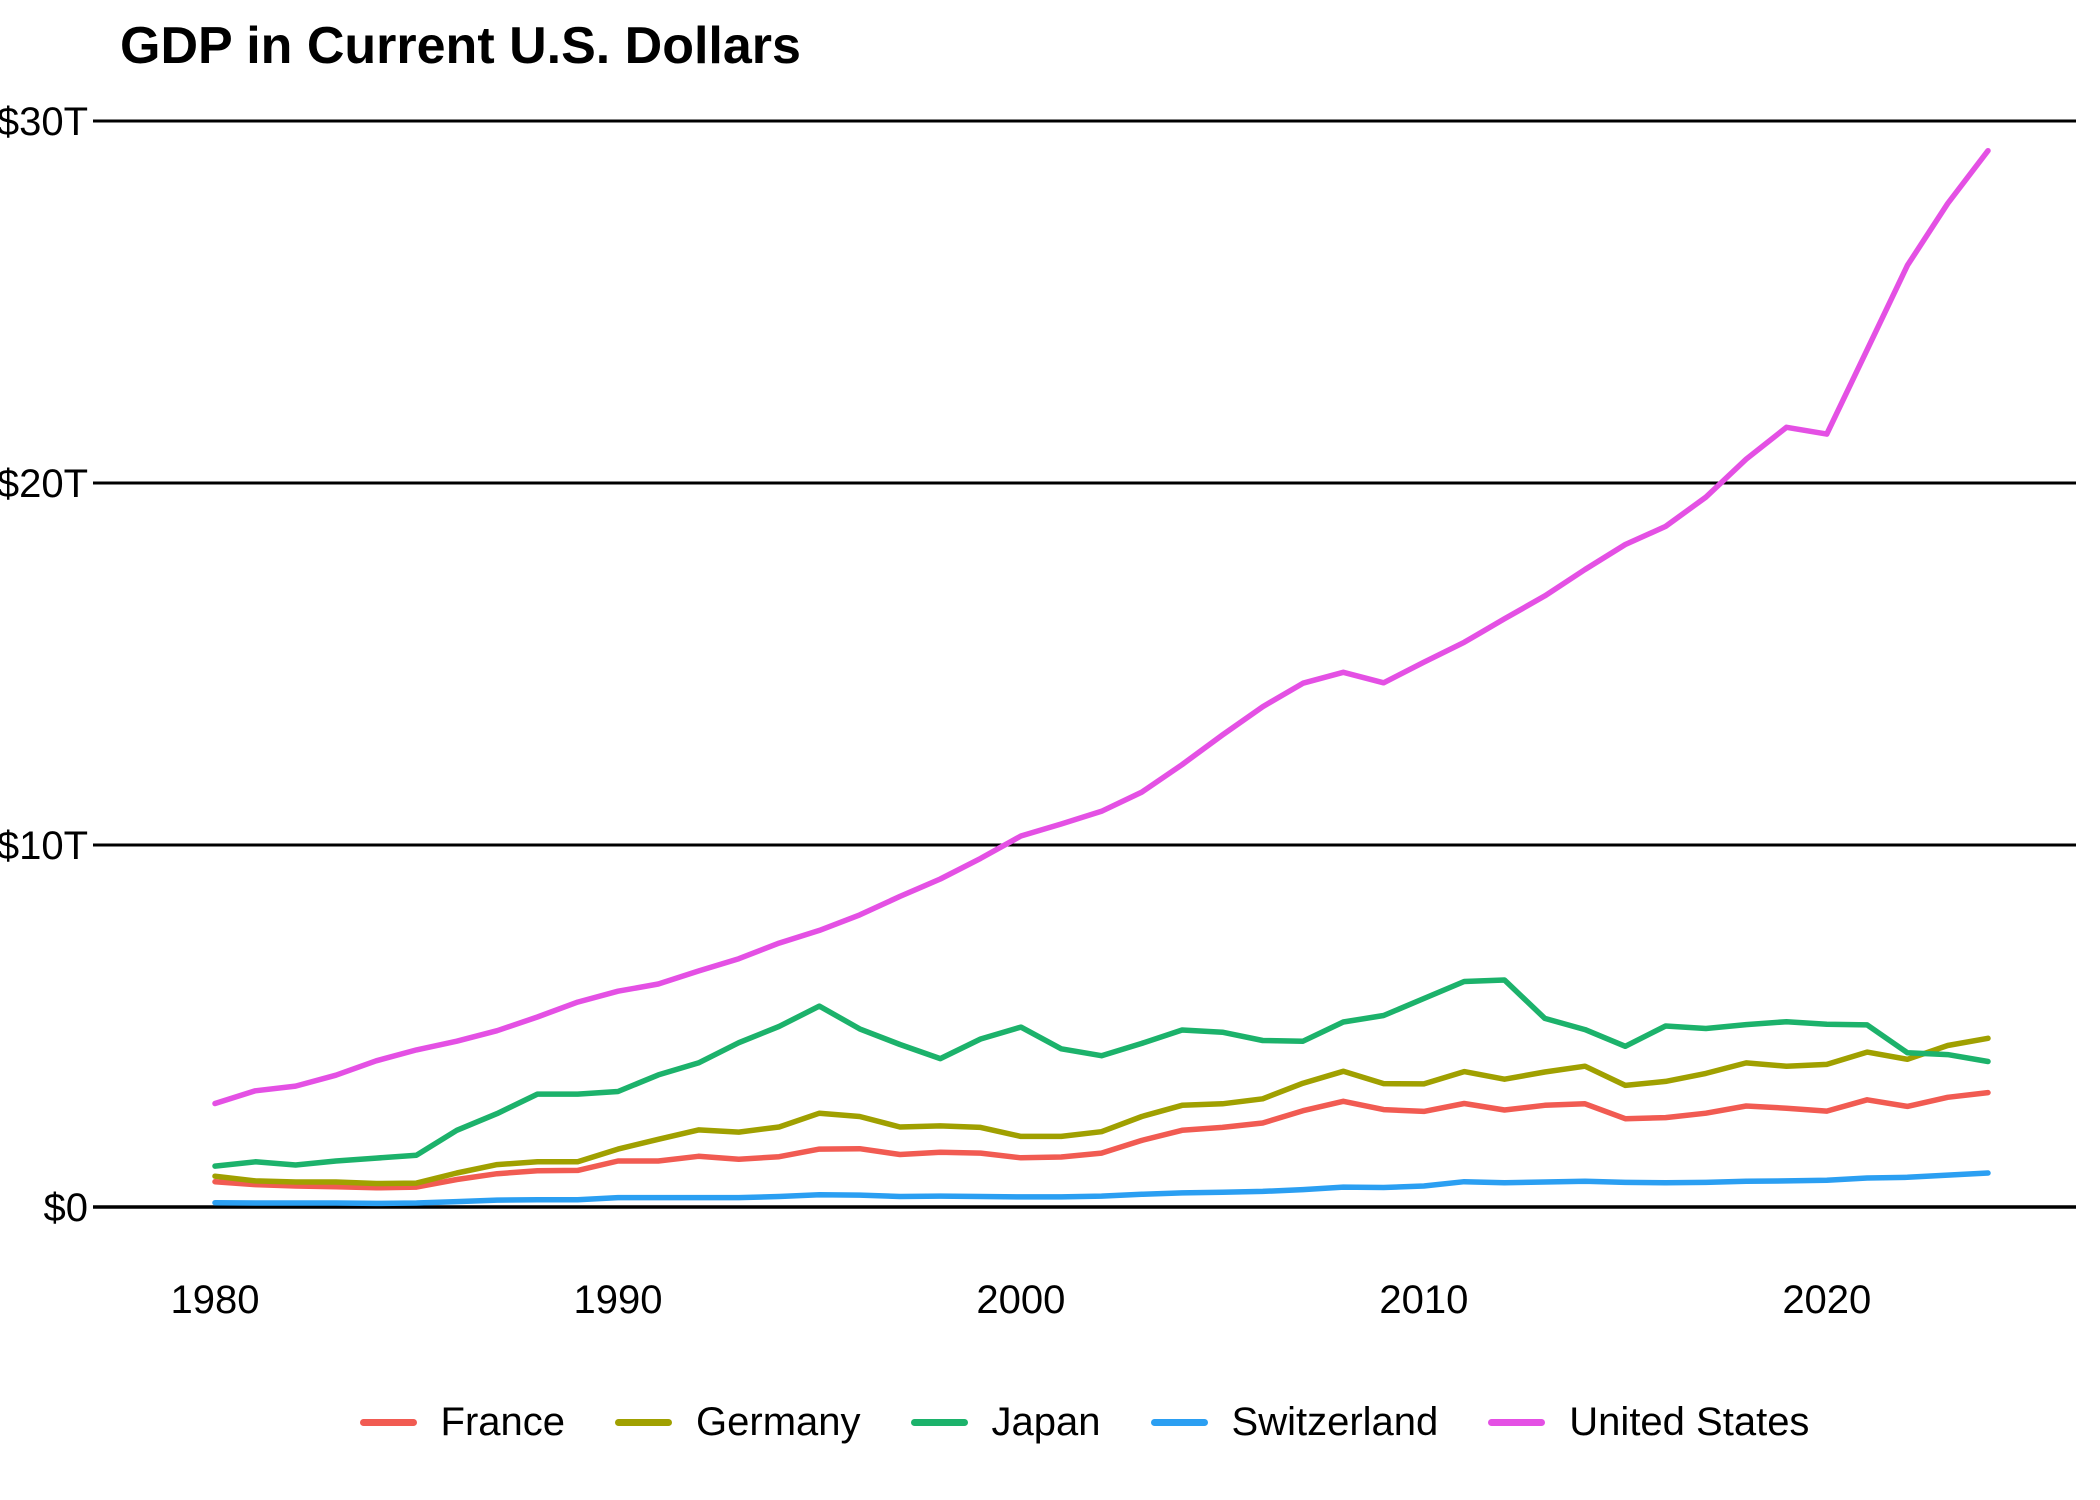 The height and width of the screenshot is (1500, 2100). I want to click on series-line-japan, so click(1101, 1073).